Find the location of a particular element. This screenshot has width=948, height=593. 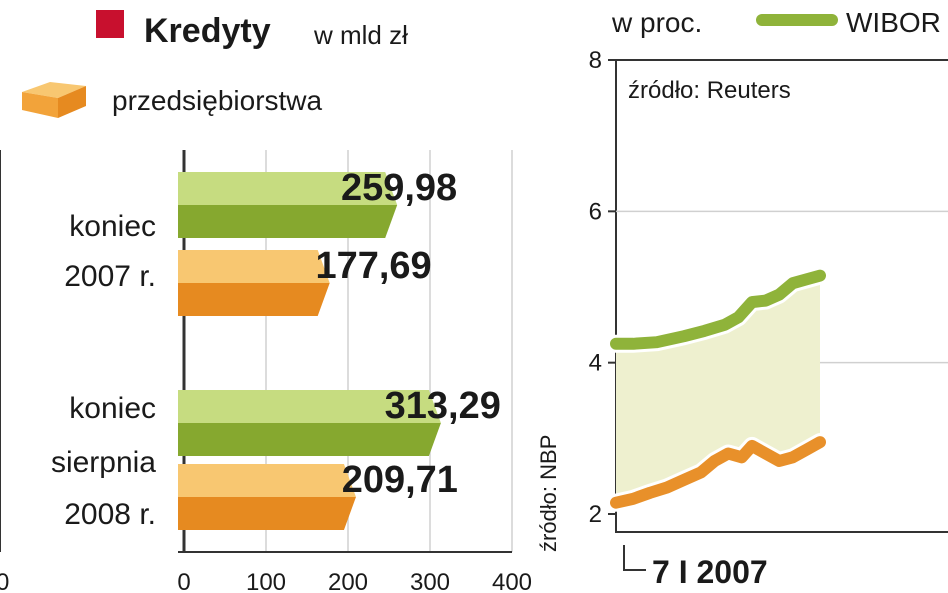

line-y-tick-label: 8 is located at coordinates (595, 60).